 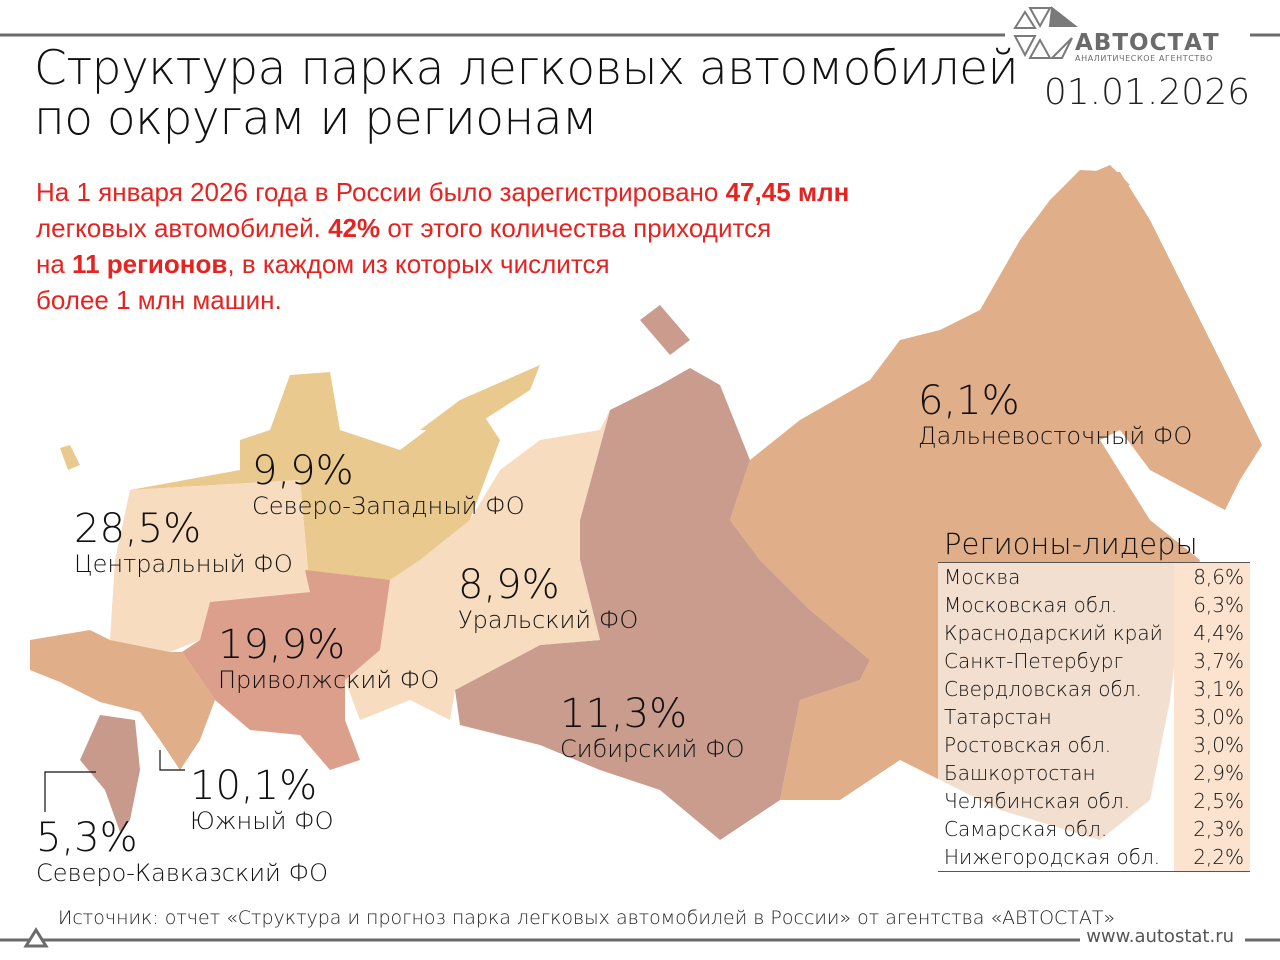 I want to click on novaya-zemlya, so click(x=480, y=398).